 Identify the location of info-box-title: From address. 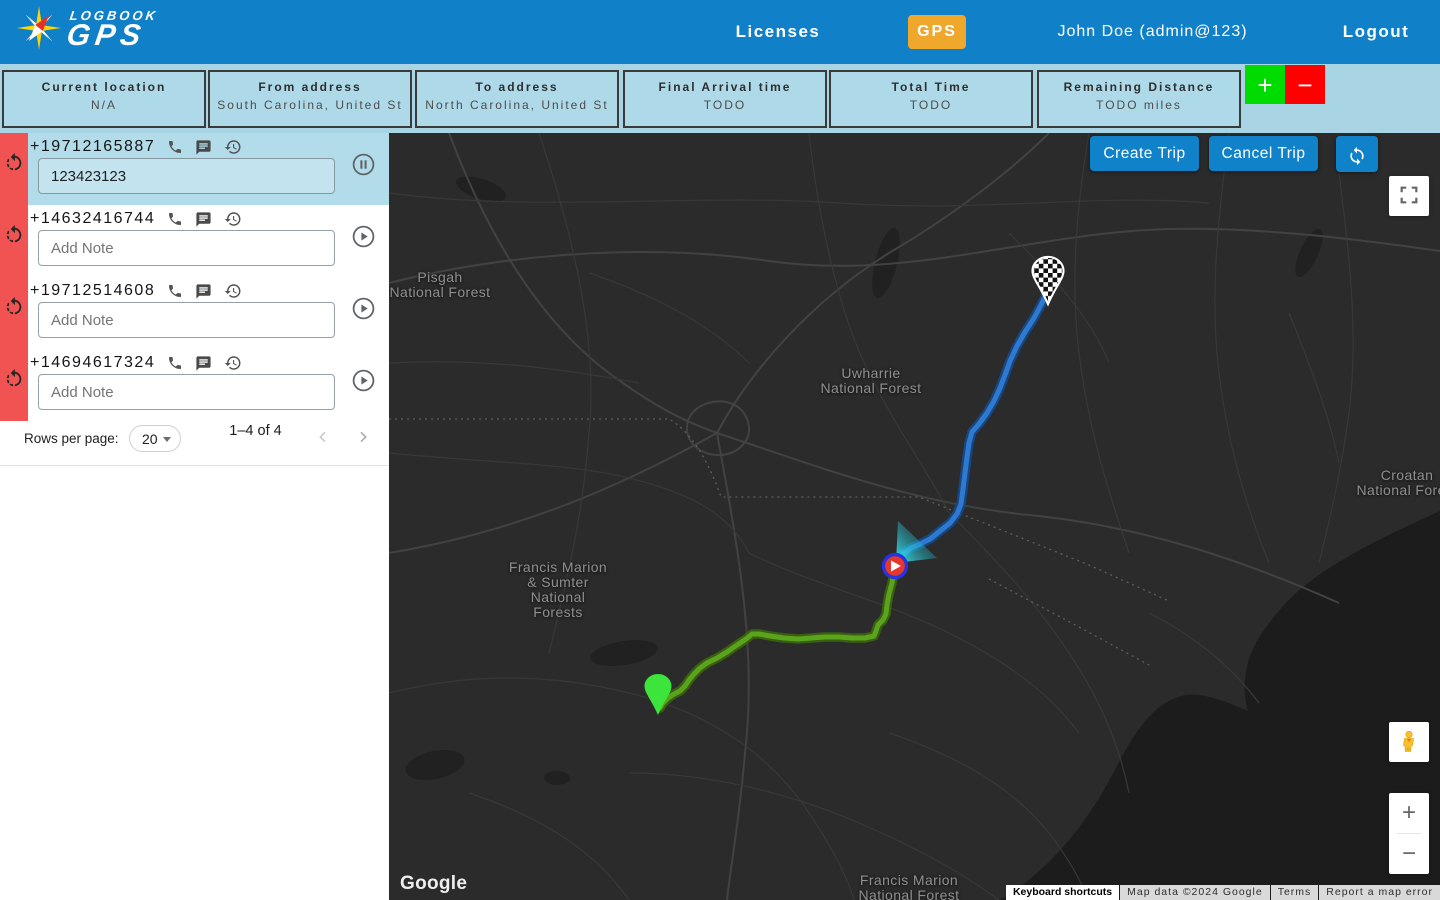
(310, 87).